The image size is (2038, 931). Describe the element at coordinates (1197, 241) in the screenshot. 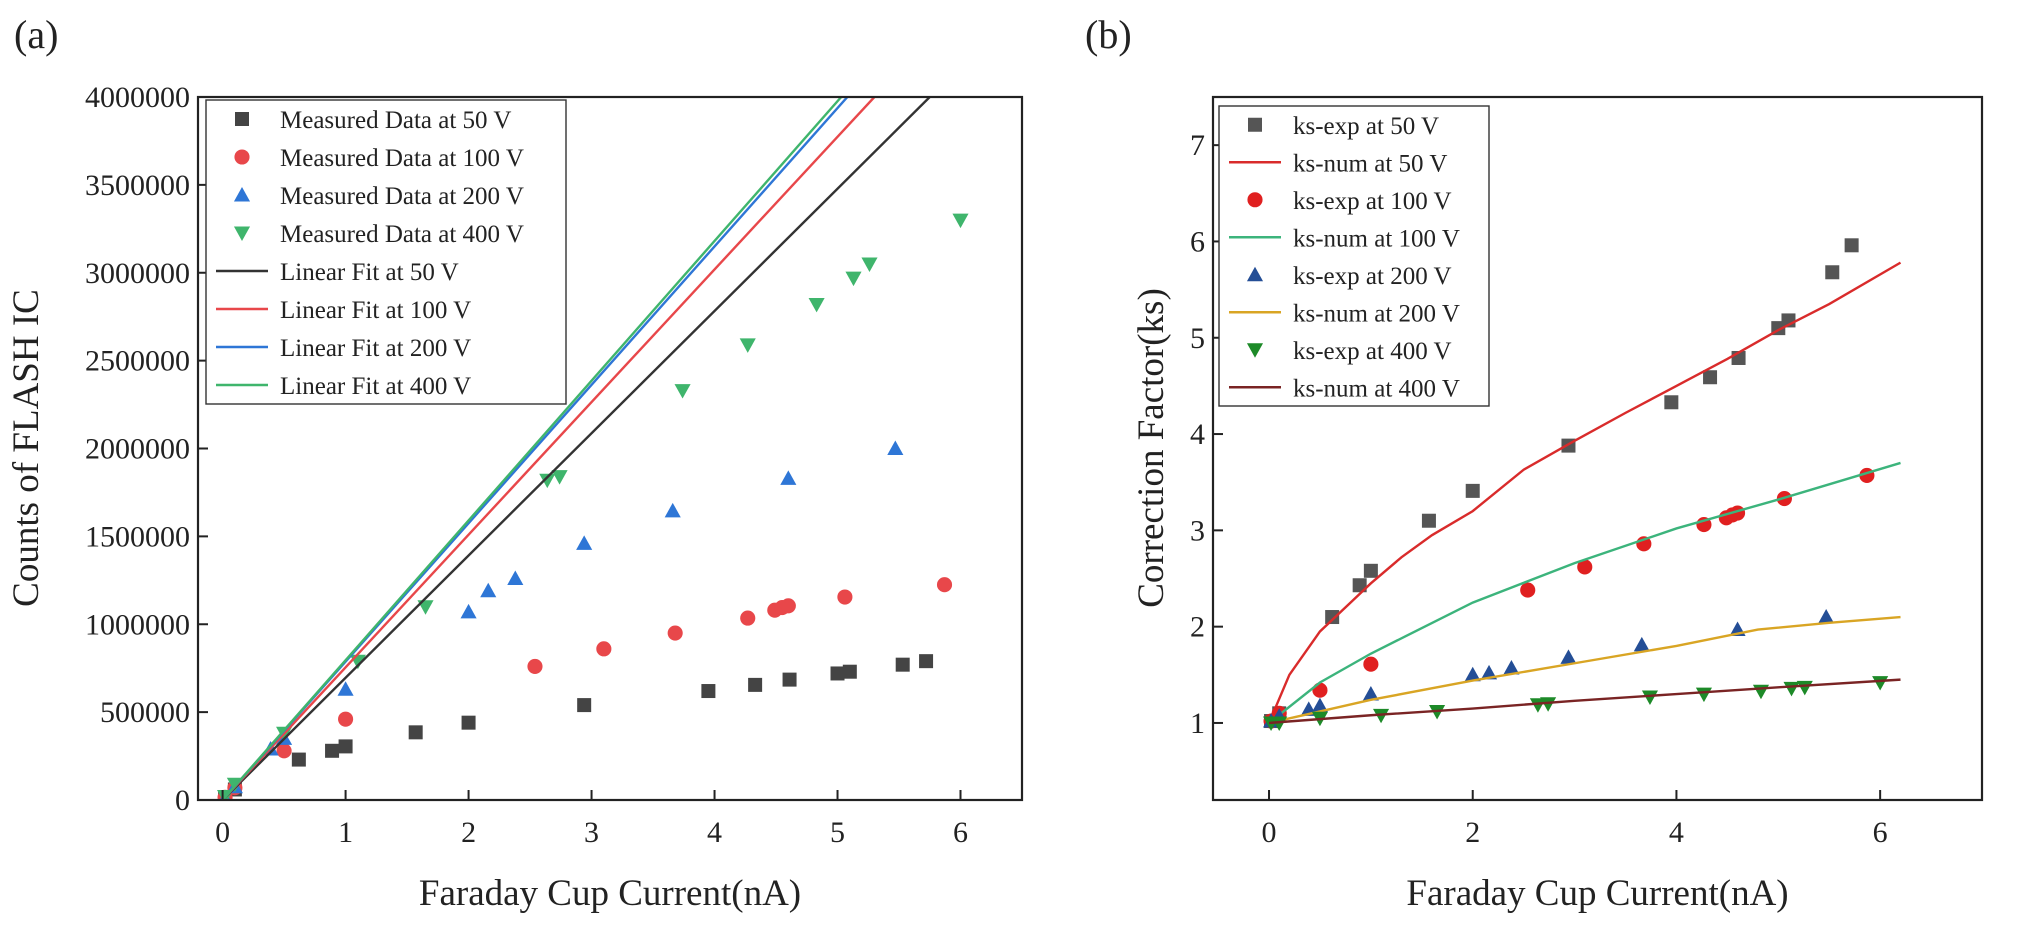

I see `y-tick-label-b-5: 6` at that location.